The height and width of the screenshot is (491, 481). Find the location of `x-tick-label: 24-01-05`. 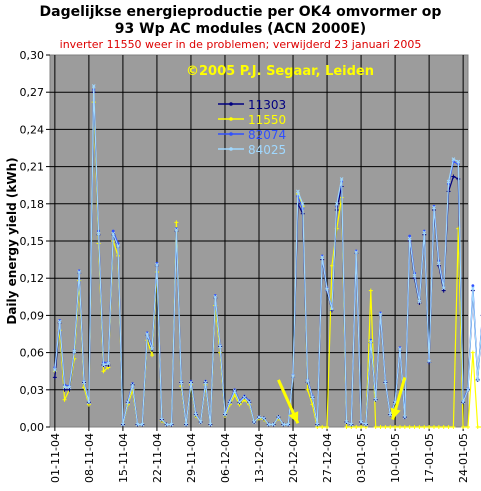

x-tick-label: 24-01-05 is located at coordinates (463, 458).